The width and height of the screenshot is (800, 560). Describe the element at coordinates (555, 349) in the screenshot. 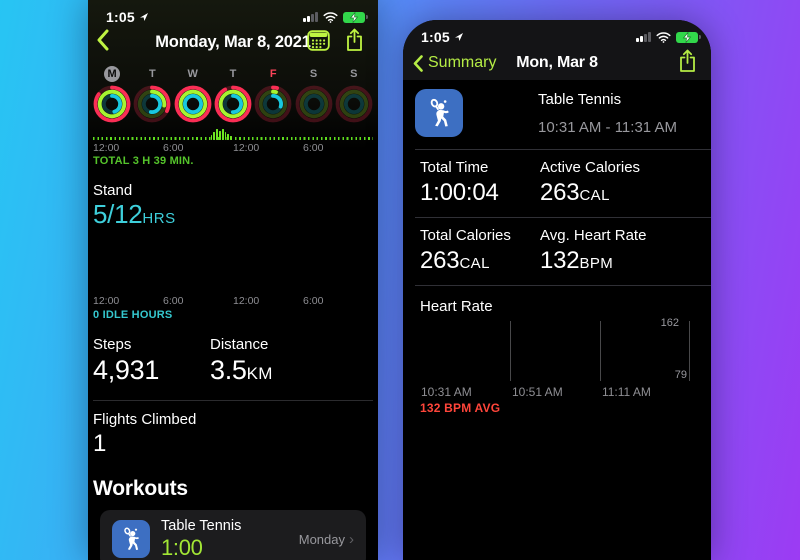

I see `heart-rate-chart: 162 79` at that location.